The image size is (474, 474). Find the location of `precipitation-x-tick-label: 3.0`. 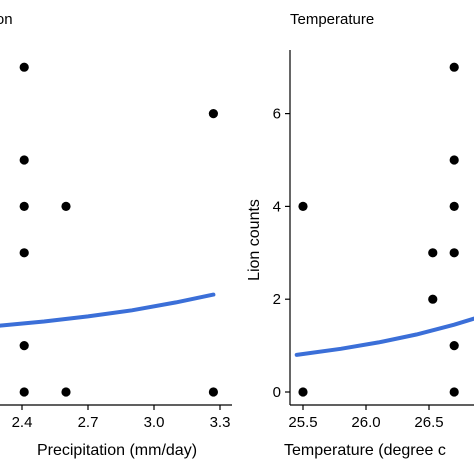

precipitation-x-tick-label: 3.0 is located at coordinates (154, 422).